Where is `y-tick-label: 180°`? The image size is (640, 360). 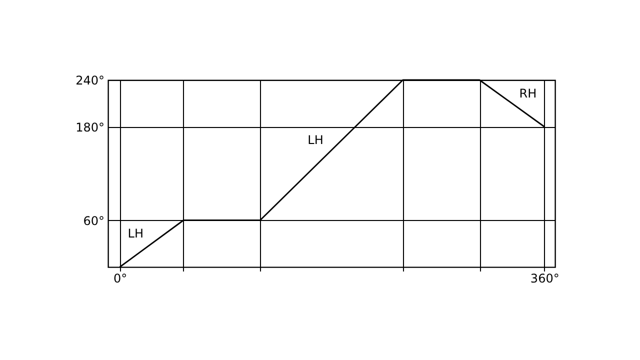 y-tick-label: 180° is located at coordinates (90, 127).